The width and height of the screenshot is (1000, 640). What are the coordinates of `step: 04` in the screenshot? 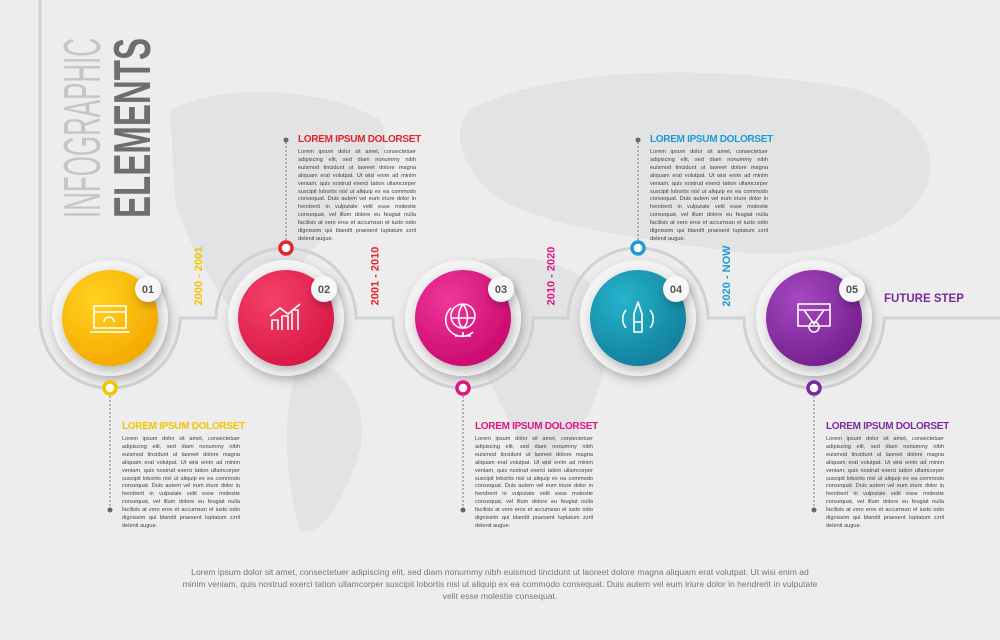 It's located at (638, 256).